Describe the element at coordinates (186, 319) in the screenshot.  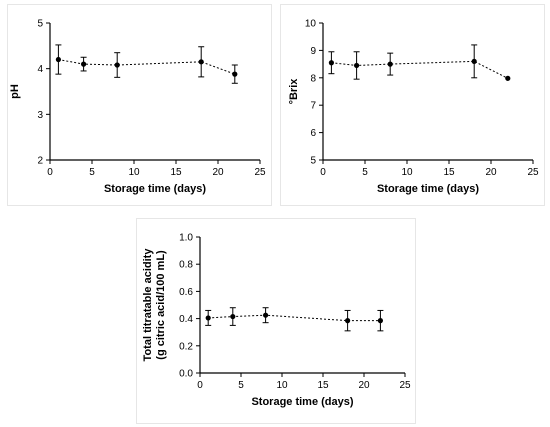
I see `y-tick-label: 0.4` at that location.